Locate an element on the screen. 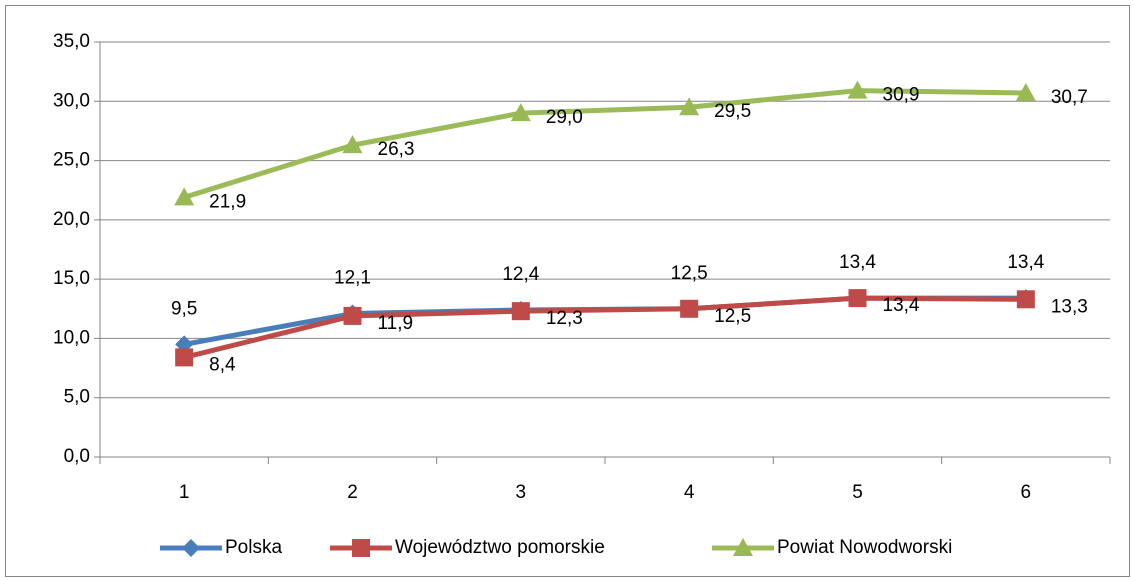 Image resolution: width=1134 pixels, height=581 pixels. data-label: 12,1 is located at coordinates (352, 278).